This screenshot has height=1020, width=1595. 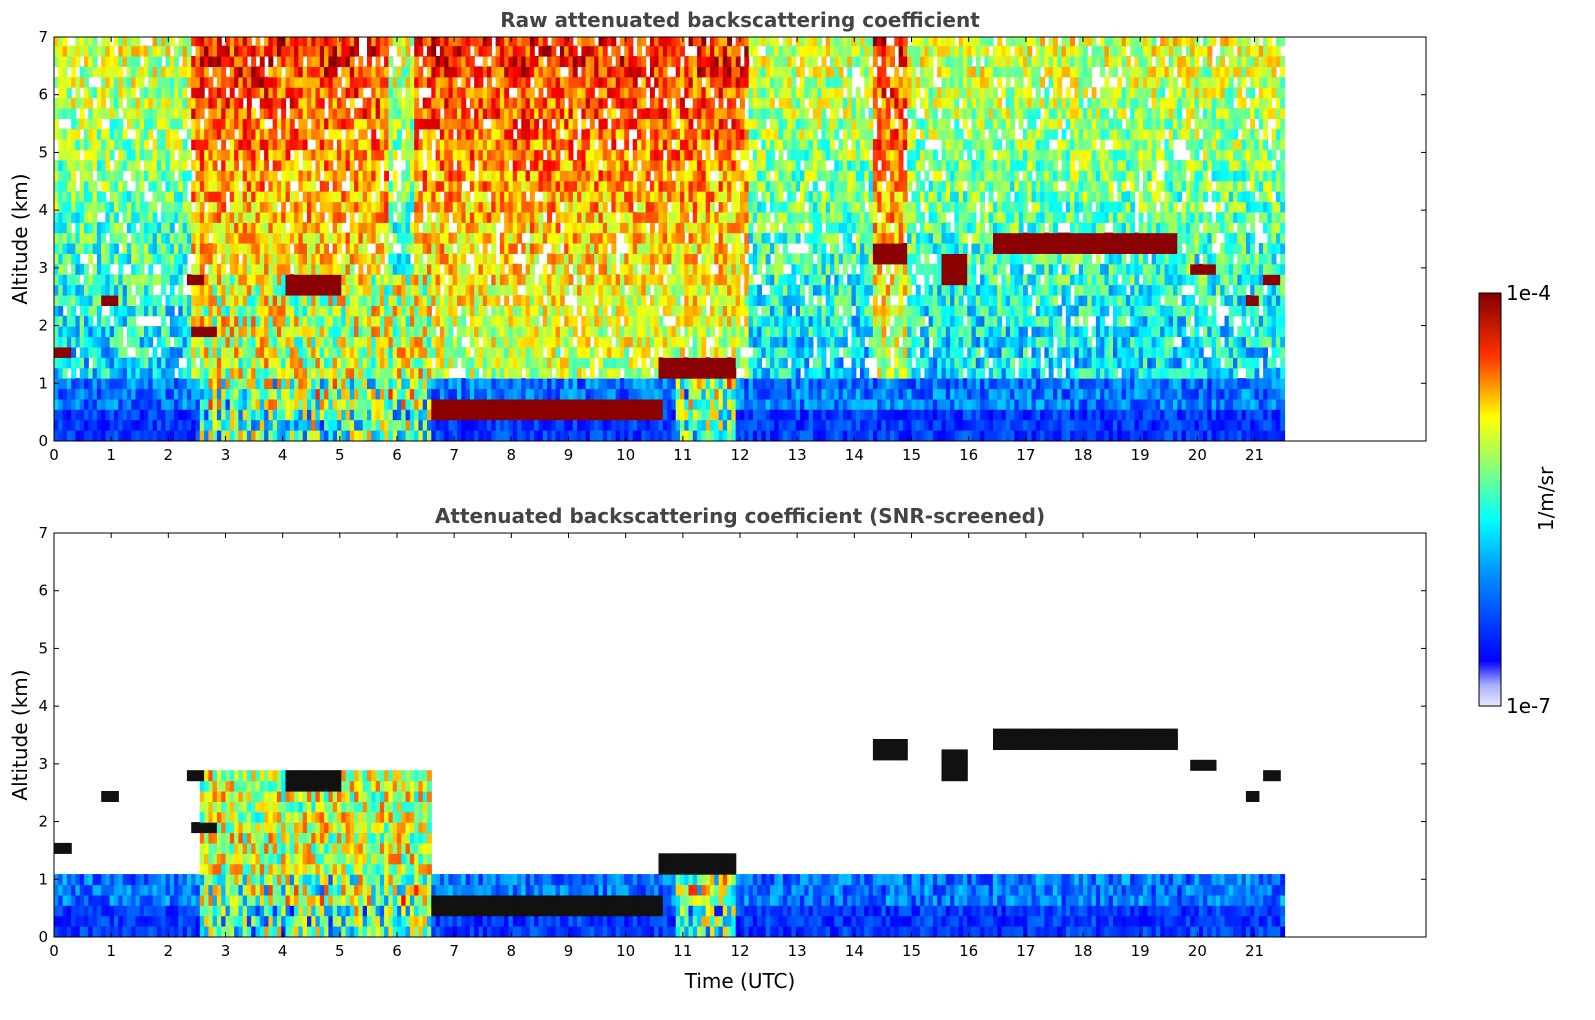 What do you see at coordinates (20, 238) in the screenshot?
I see `panel-a-ylabel: Altitude (km)` at bounding box center [20, 238].